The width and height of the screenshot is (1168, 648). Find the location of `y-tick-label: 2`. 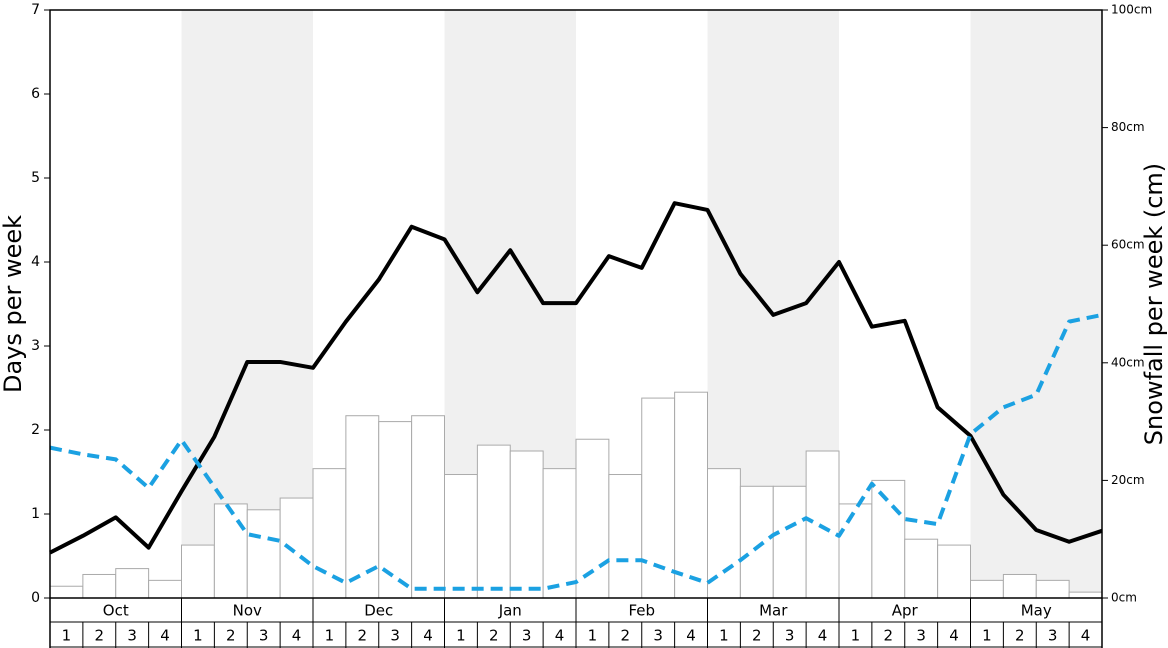

y-tick-label: 2 is located at coordinates (35, 430).